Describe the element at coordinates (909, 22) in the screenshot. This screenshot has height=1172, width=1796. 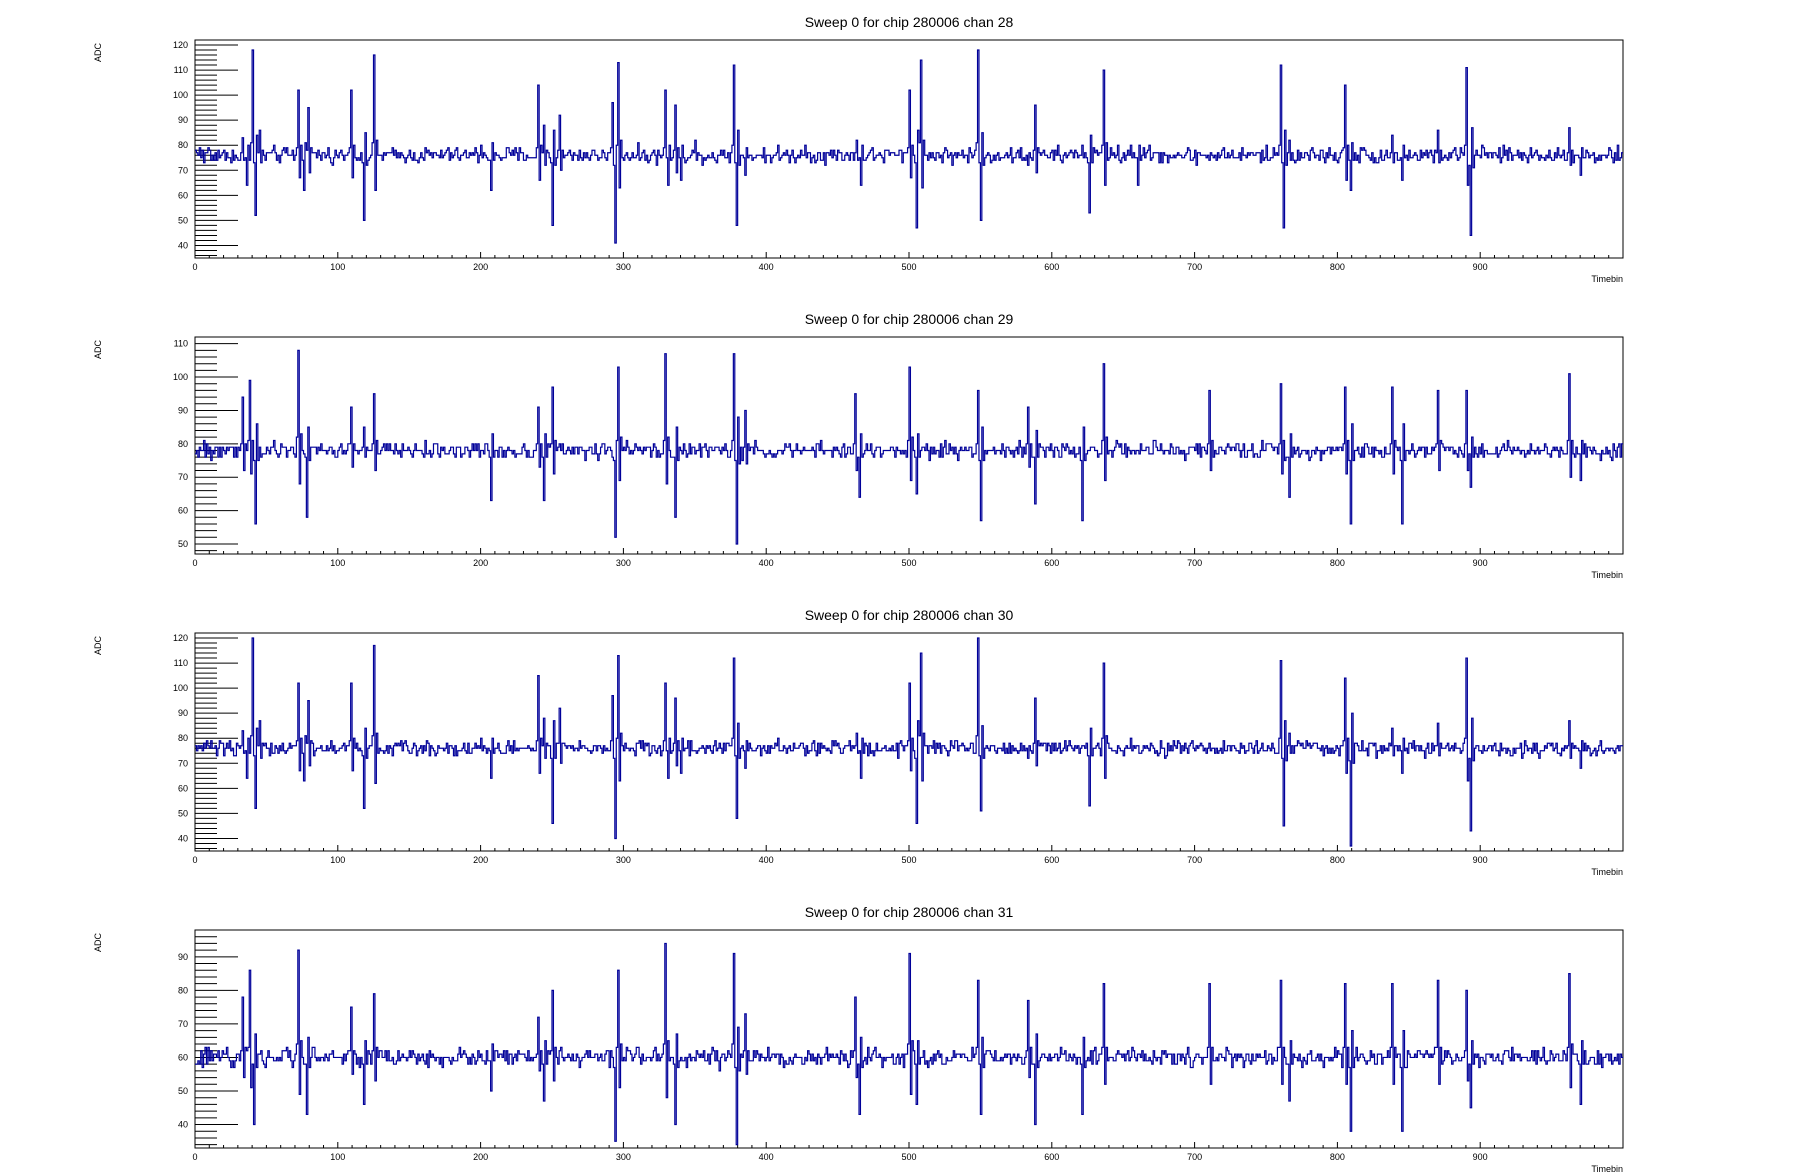
I see `chart-title: Sweep 0 for chip 280006 chan 28` at that location.